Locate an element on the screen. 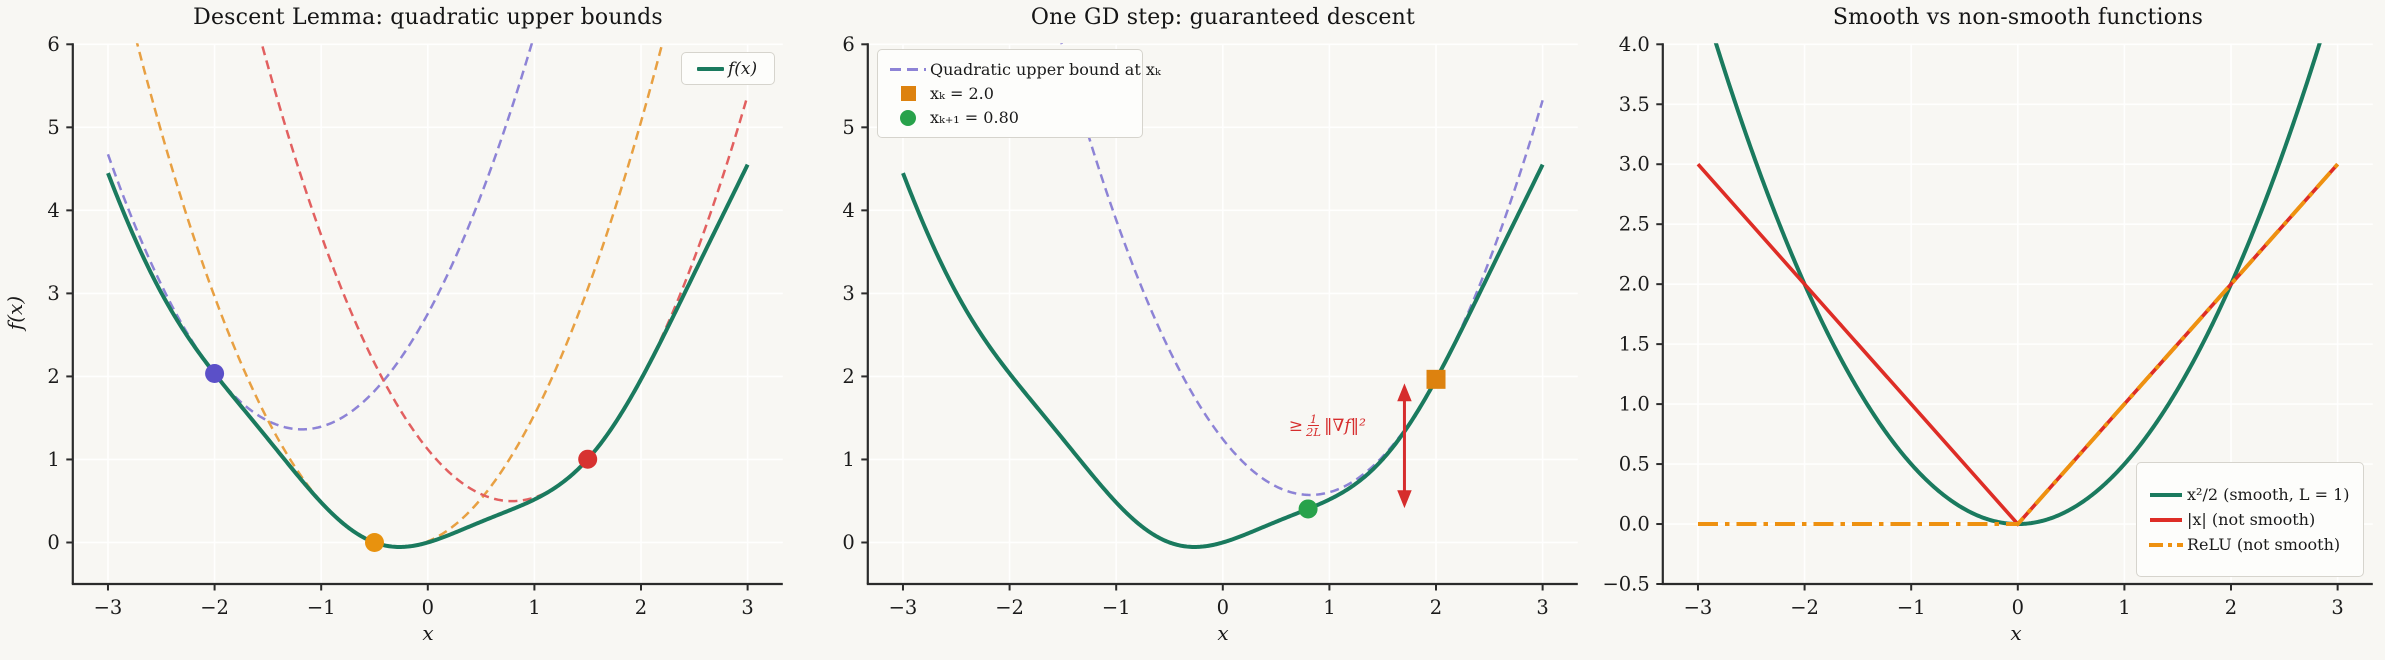 The image size is (2385, 660). legend-item-upper-bound: Quadratic upper bound at xₖ is located at coordinates (1023, 69).